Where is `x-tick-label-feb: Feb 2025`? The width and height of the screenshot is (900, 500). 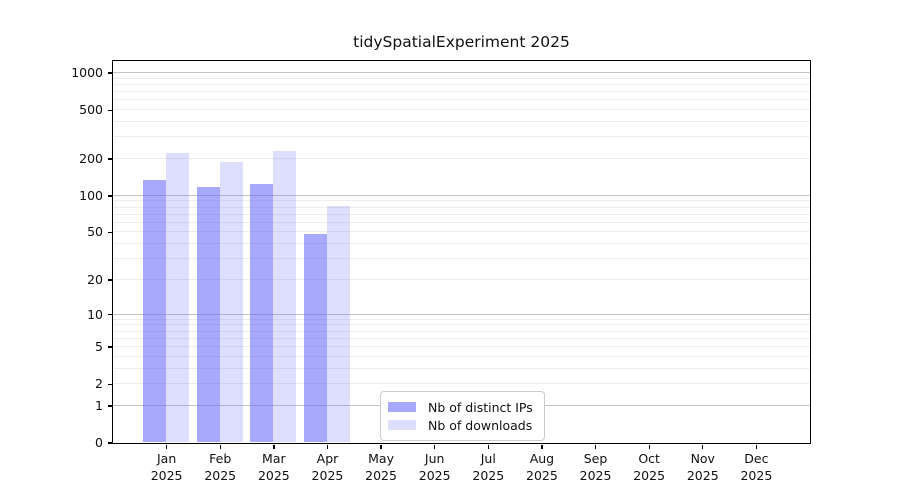 x-tick-label-feb: Feb 2025 is located at coordinates (220, 467).